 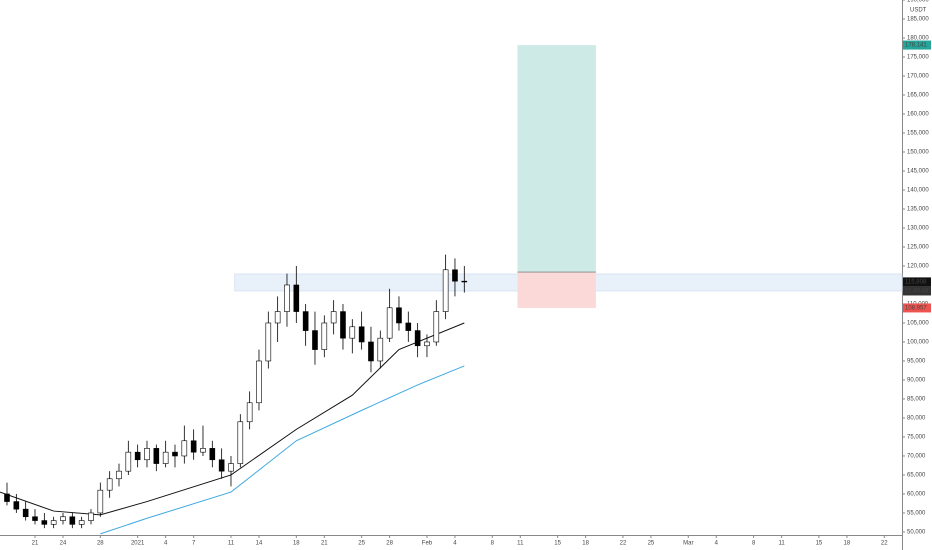 What do you see at coordinates (194, 544) in the screenshot?
I see `x-tick-label: 7` at bounding box center [194, 544].